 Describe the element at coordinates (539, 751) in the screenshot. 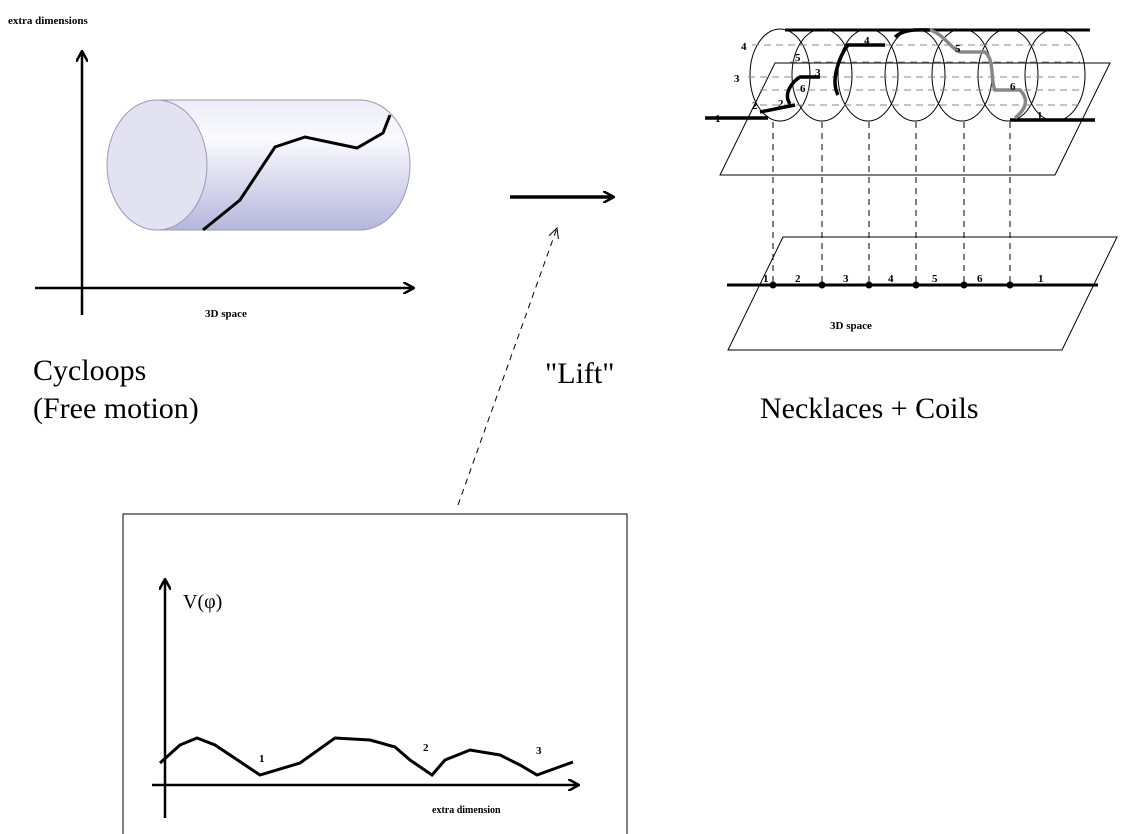

I see `minimum-label: 3` at that location.